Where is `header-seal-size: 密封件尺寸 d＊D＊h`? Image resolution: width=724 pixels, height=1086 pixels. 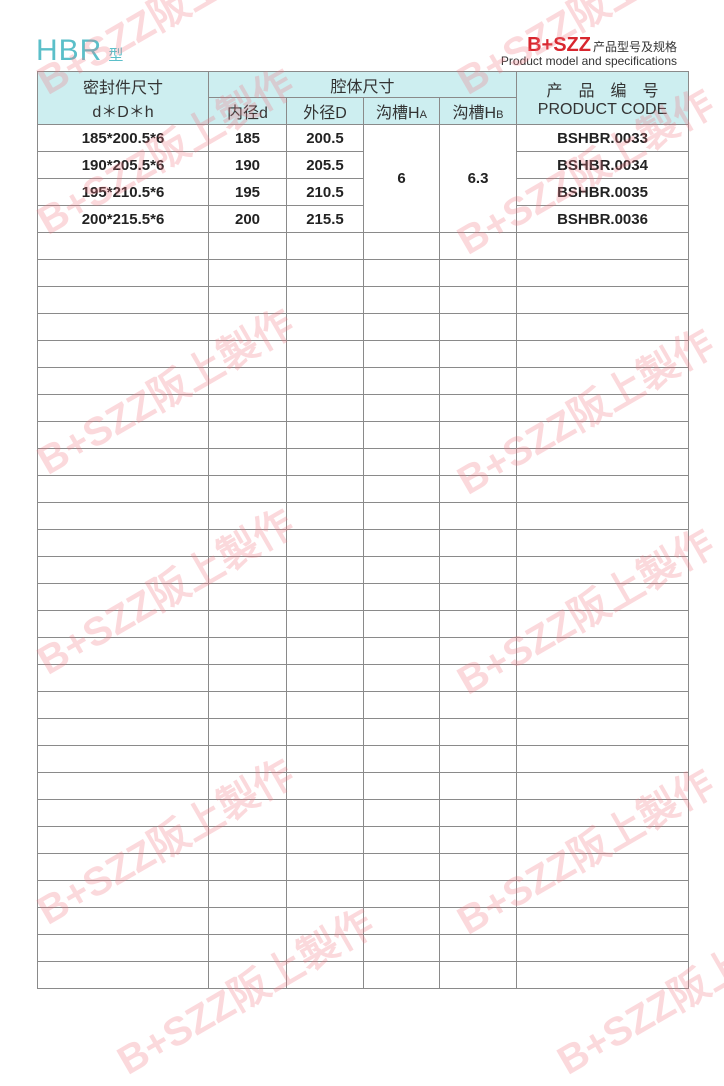 header-seal-size: 密封件尺寸 d＊D＊h is located at coordinates (123, 98).